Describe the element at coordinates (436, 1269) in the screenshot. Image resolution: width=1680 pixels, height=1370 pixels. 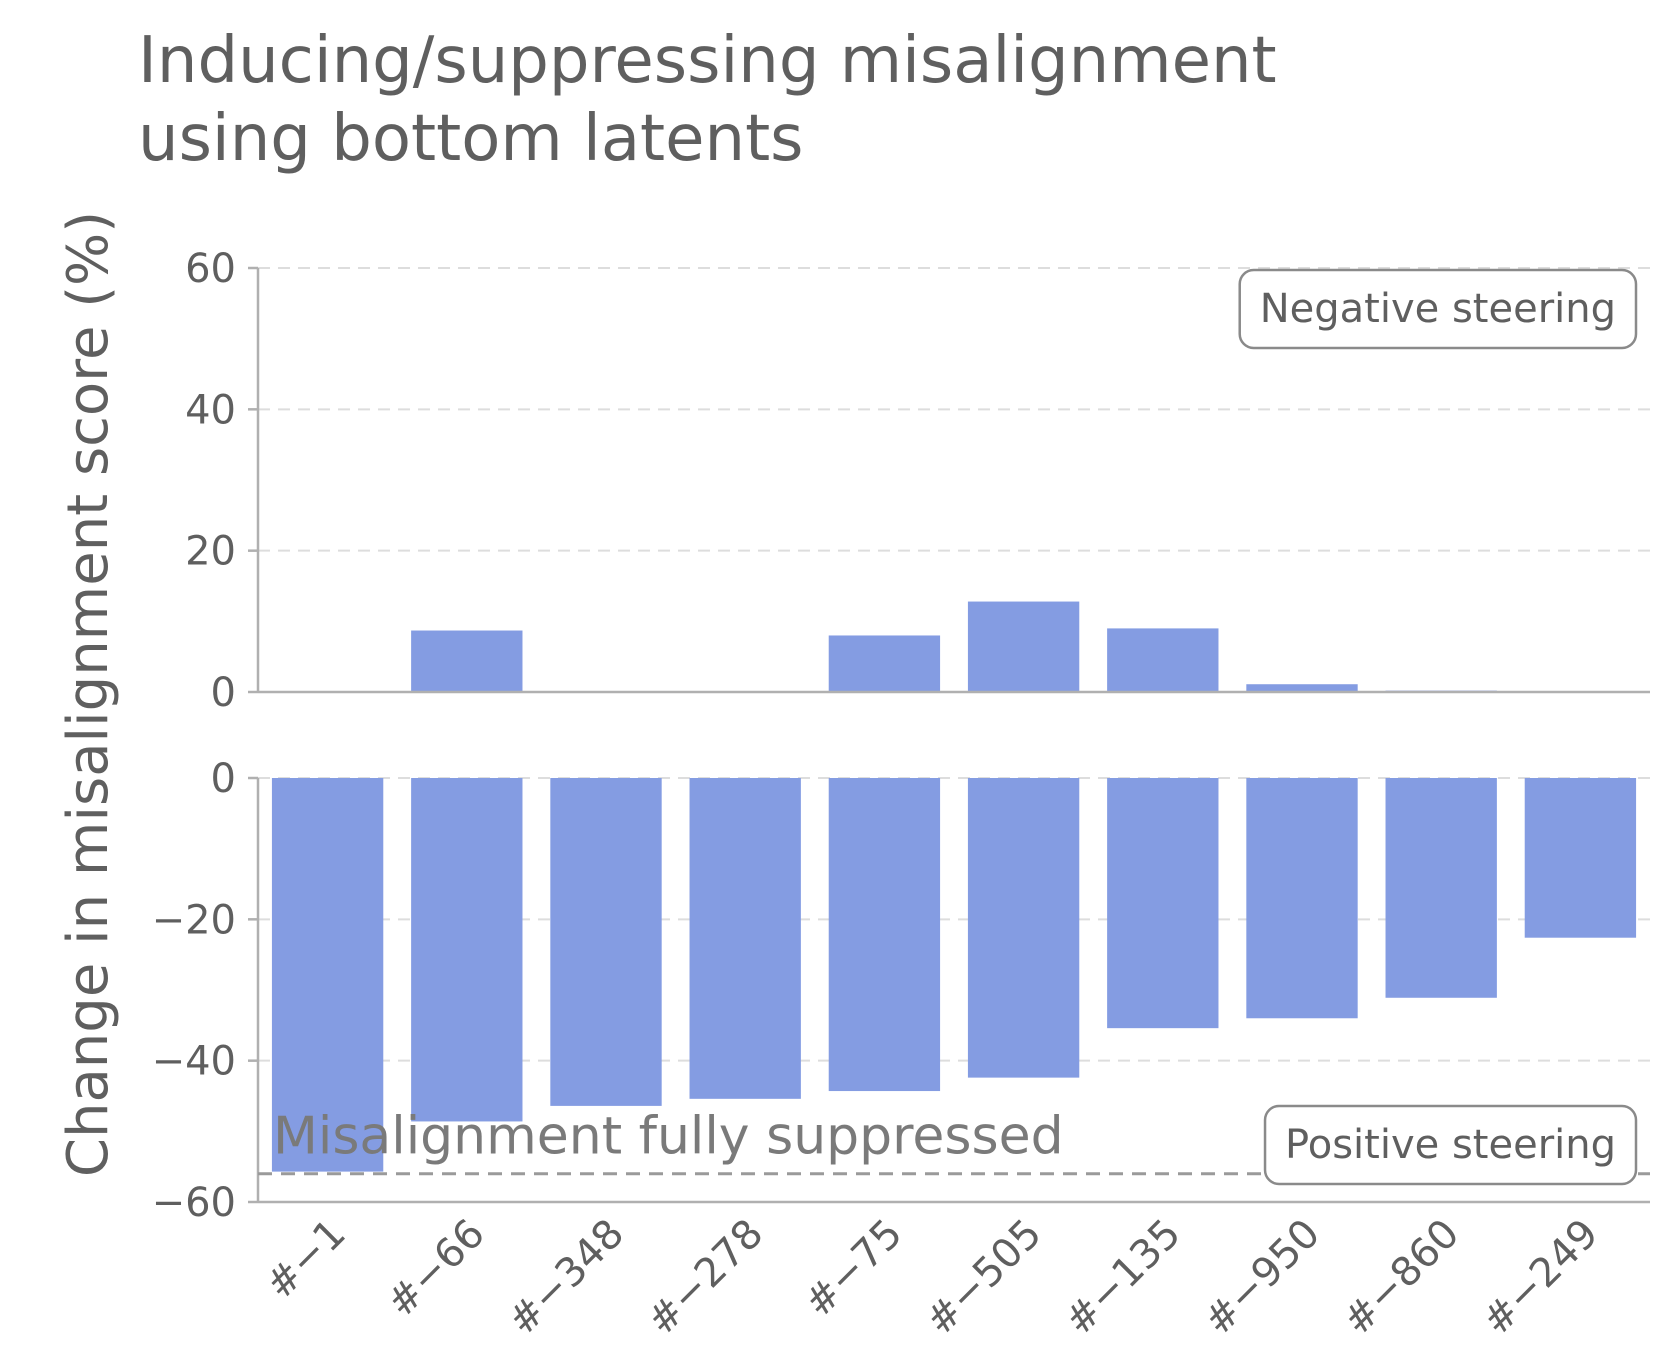
I see `x-tick-label: #−66` at that location.